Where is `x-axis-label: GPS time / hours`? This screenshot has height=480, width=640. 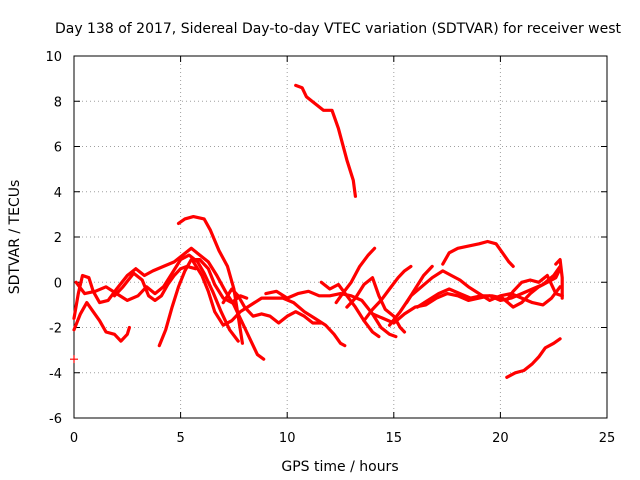 x-axis-label: GPS time / hours is located at coordinates (339, 467).